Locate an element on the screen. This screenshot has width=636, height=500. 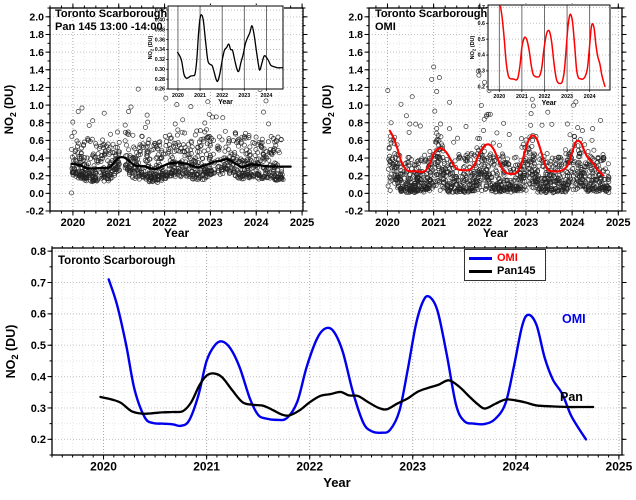
pan145-title-line2: Pan 145 13:00 -14:00 is located at coordinates (109, 27).